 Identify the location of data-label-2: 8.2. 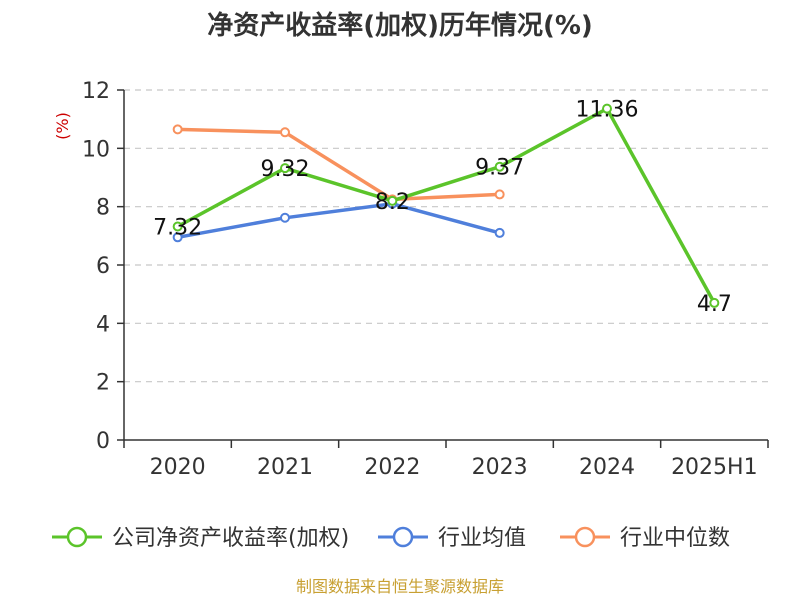
(392, 202).